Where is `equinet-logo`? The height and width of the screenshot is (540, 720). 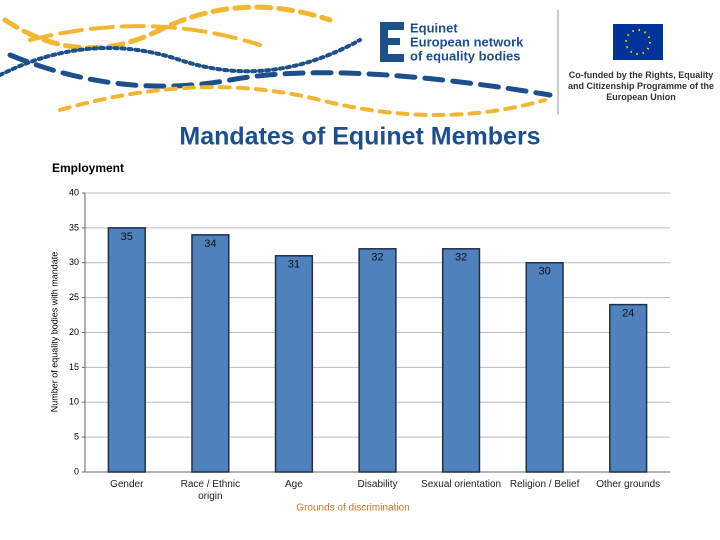
equinet-logo is located at coordinates (392, 42).